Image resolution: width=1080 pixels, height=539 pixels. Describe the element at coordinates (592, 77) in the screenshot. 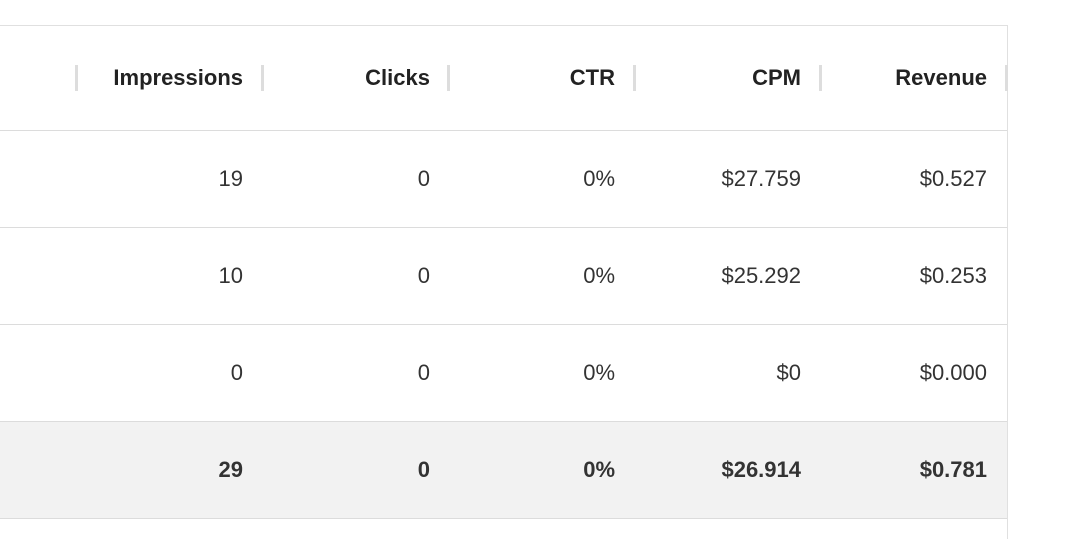

I see `column-header: CTR` at that location.